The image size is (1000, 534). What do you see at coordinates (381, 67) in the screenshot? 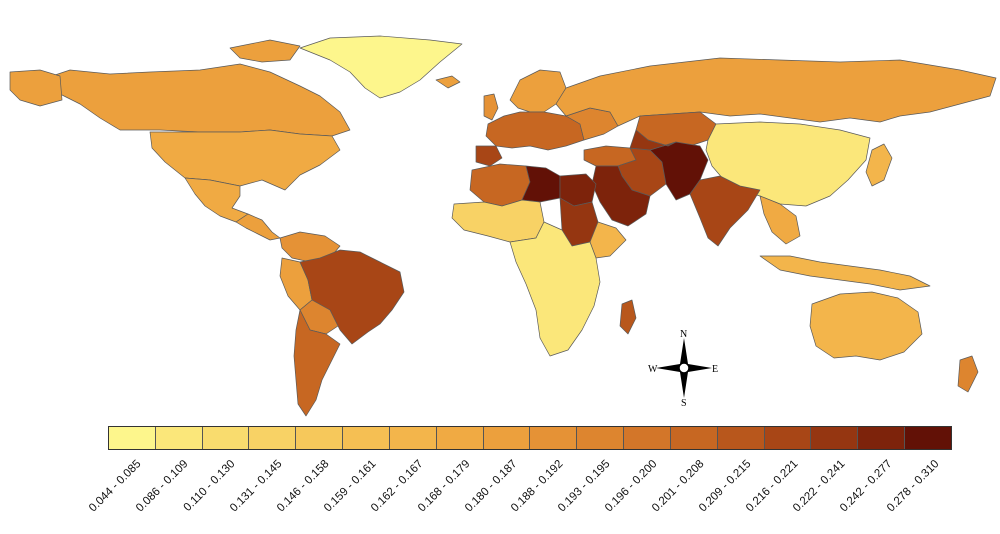
I see `region-greenland` at bounding box center [381, 67].